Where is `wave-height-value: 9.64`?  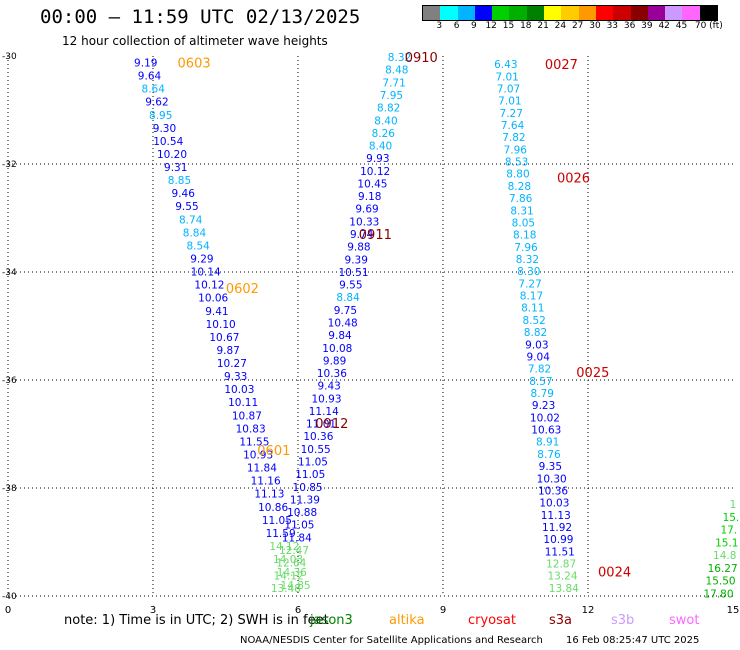
wave-height-value: 9.64 is located at coordinates (150, 77).